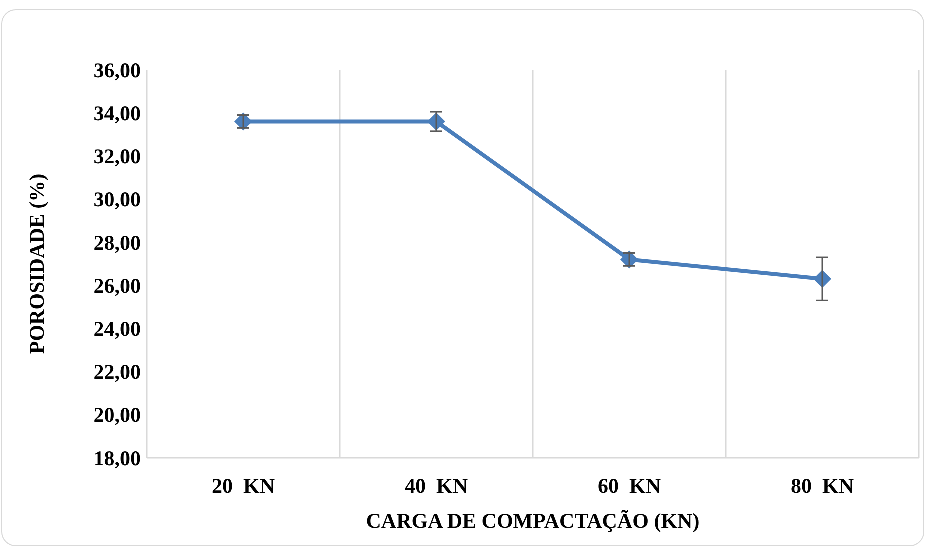  What do you see at coordinates (117, 70) in the screenshot?
I see `y-tick-label: 36,00` at bounding box center [117, 70].